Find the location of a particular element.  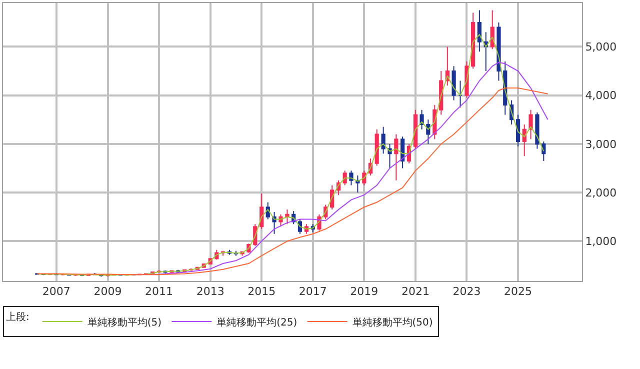

x-tick-label: 2007 is located at coordinates (56, 291).